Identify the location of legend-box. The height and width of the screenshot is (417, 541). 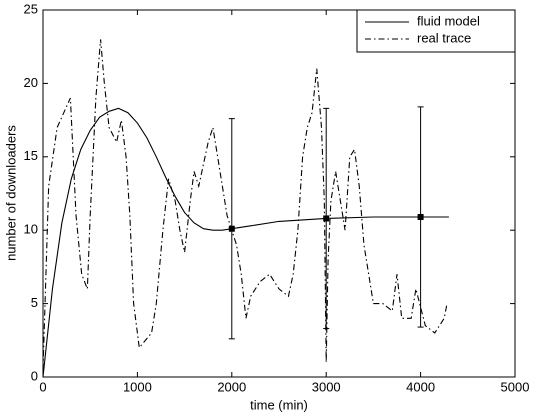
(436, 31).